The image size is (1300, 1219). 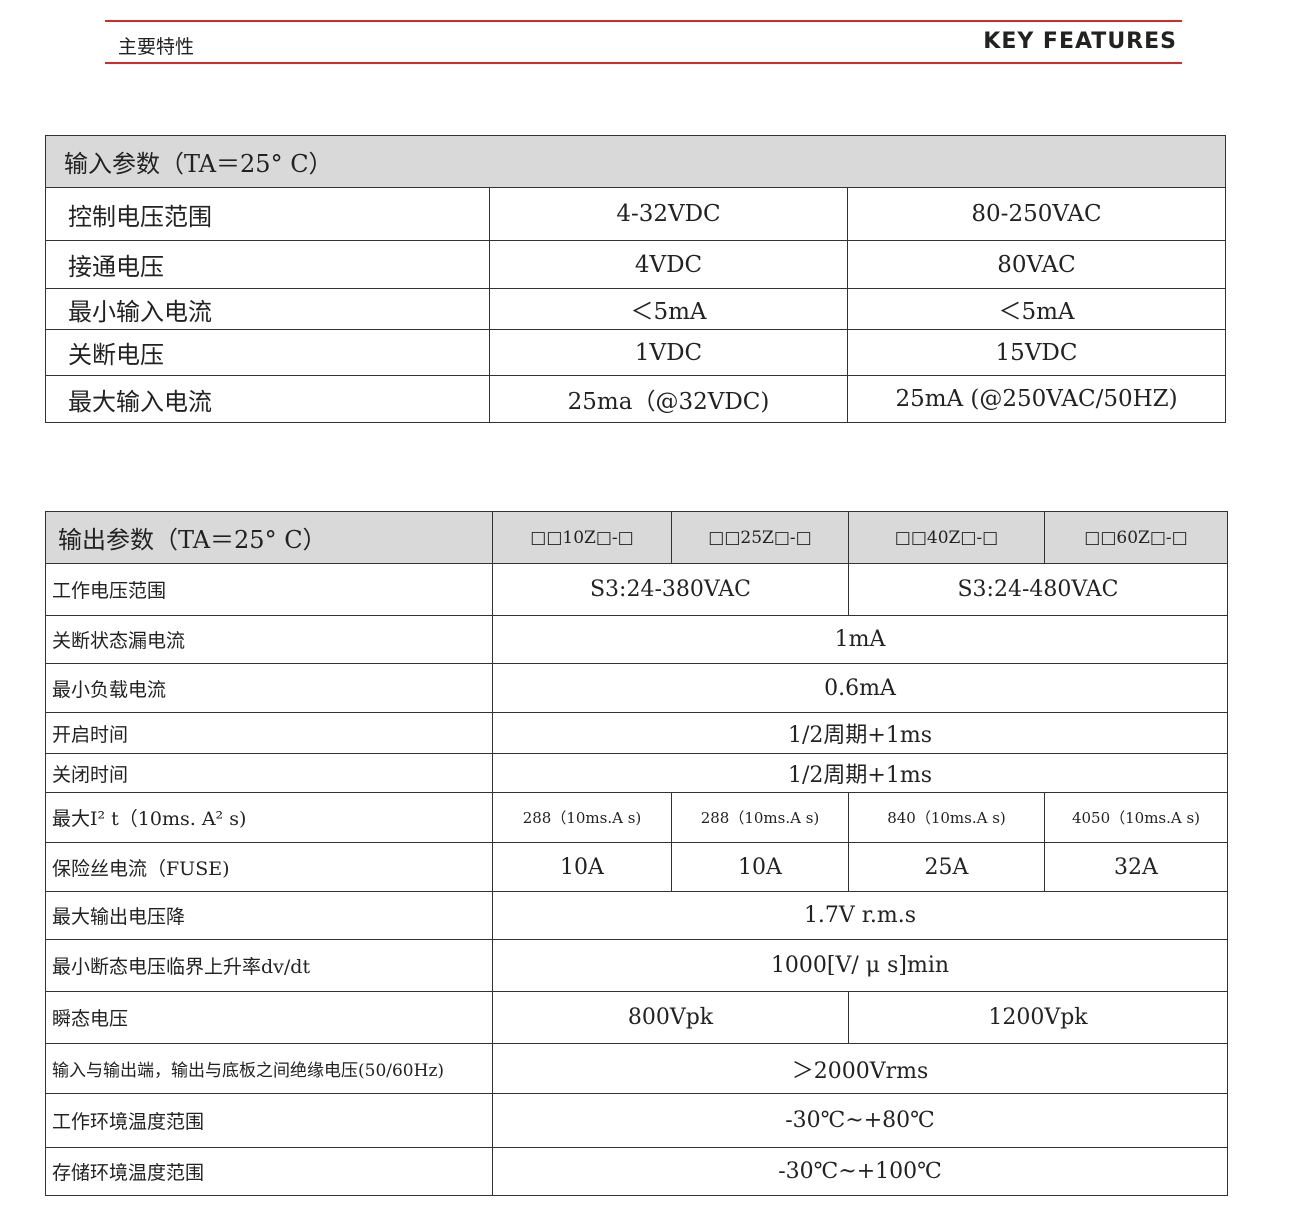 I want to click on row-label: 最大I² t（10ms. A² s), so click(x=269, y=817).